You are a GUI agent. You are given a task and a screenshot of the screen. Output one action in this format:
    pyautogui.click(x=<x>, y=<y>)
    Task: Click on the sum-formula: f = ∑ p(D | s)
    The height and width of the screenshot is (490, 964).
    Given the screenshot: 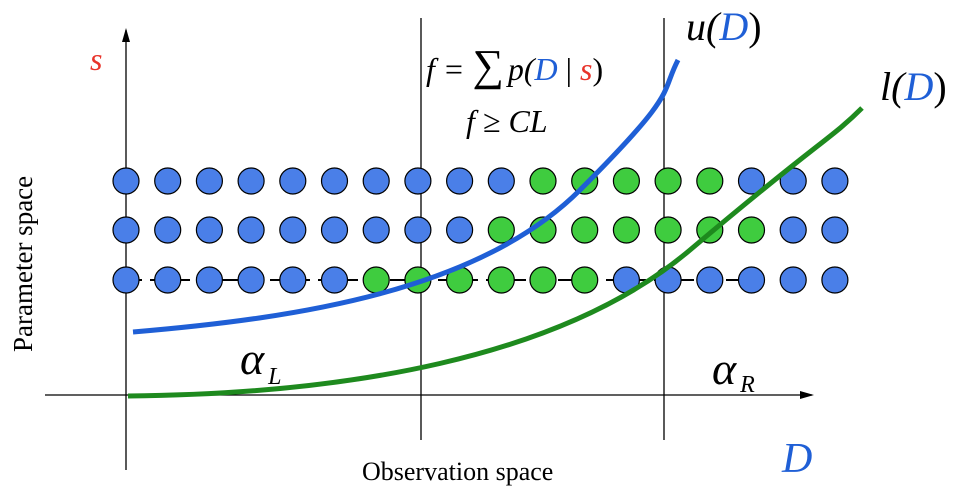 What is the action you would take?
    pyautogui.click(x=514, y=65)
    